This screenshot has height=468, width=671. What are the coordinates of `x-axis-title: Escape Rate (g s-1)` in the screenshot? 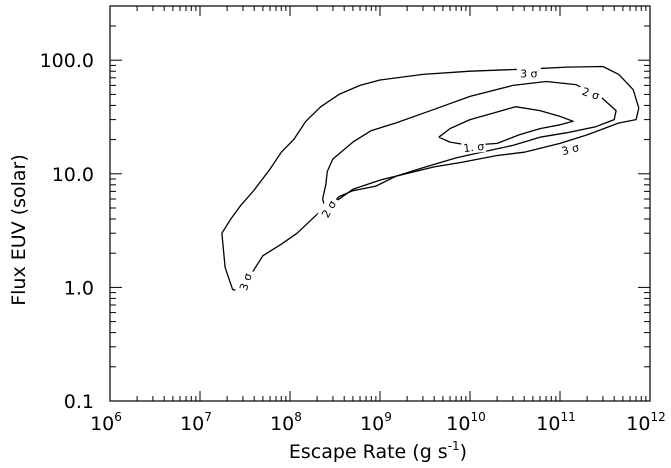 It's located at (378, 451).